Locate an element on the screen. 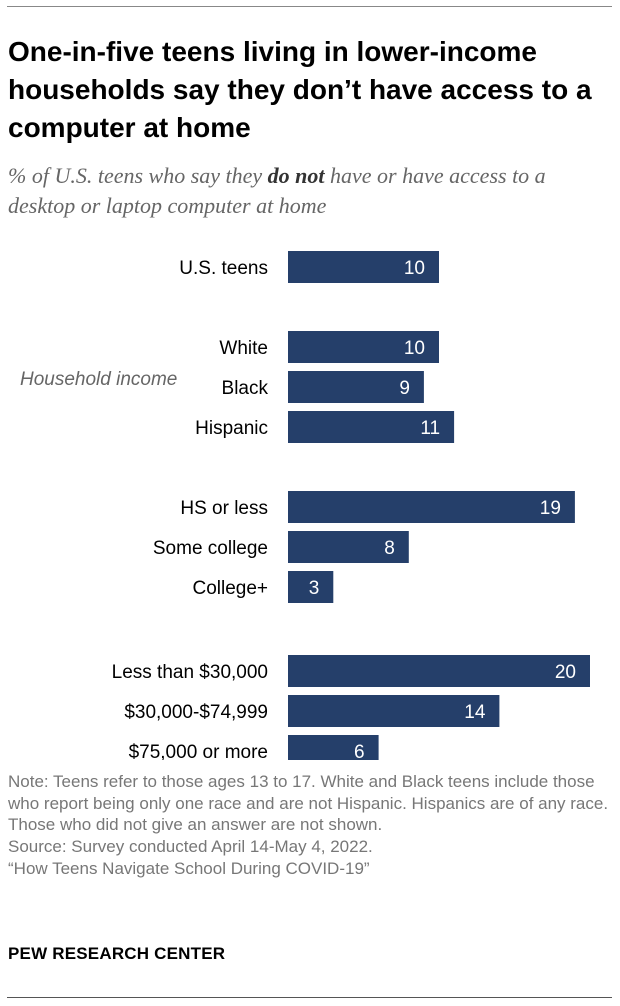 This screenshot has width=620, height=1006. value-label-some-college: 8 is located at coordinates (389, 548).